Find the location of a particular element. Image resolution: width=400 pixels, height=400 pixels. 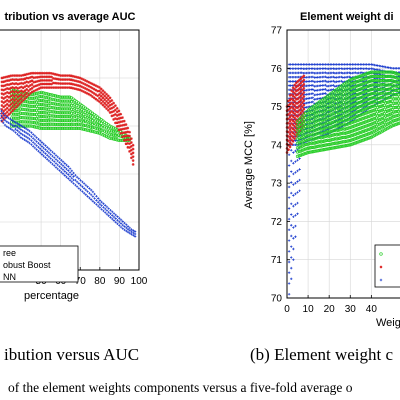

right-caption: (b) Element weight c is located at coordinates (321, 354).